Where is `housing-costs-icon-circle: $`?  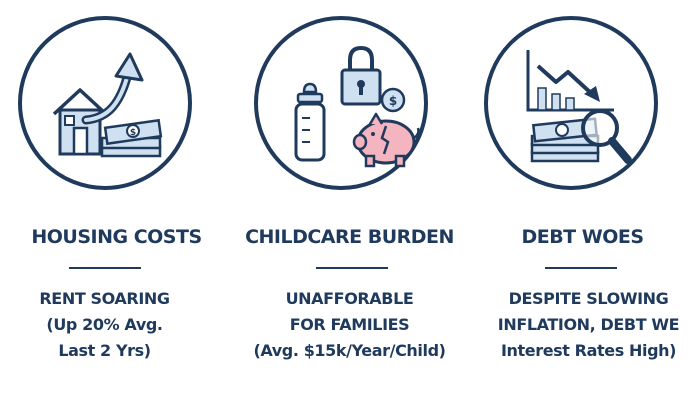 housing-costs-icon-circle: $ is located at coordinates (105, 103).